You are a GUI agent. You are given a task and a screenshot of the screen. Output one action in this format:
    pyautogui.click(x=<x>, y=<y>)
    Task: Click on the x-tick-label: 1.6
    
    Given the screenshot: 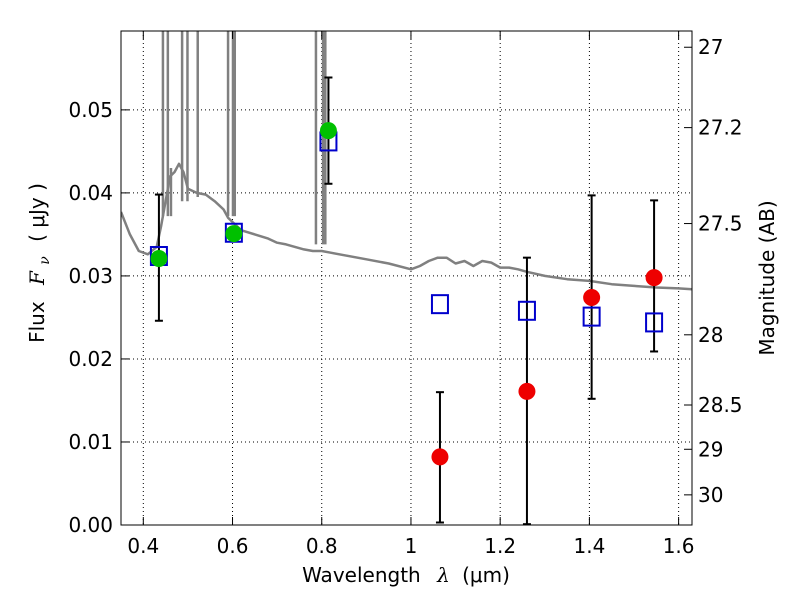 What is the action you would take?
    pyautogui.click(x=679, y=546)
    